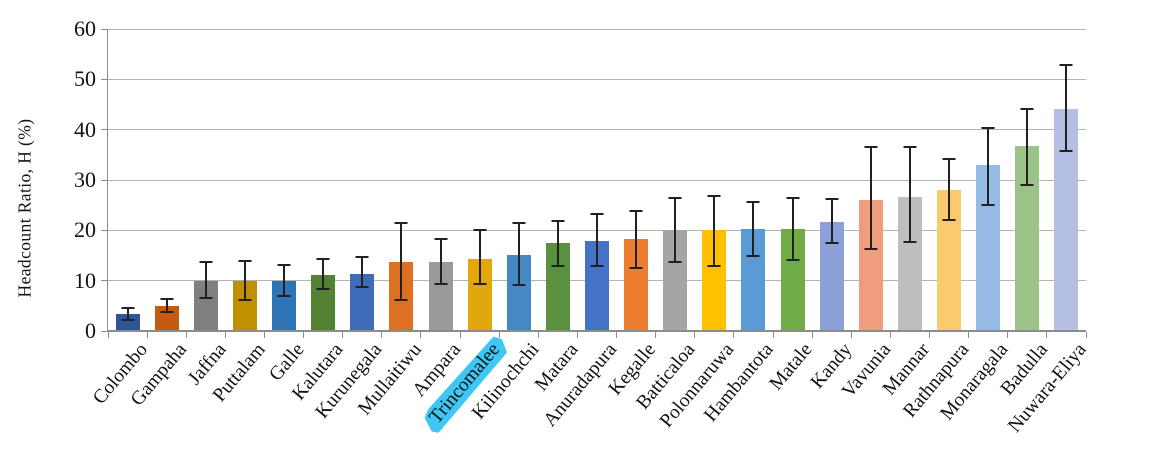 Image resolution: width=1157 pixels, height=460 pixels. Describe the element at coordinates (871, 146) in the screenshot. I see `error-cap-top-vavunia` at that location.